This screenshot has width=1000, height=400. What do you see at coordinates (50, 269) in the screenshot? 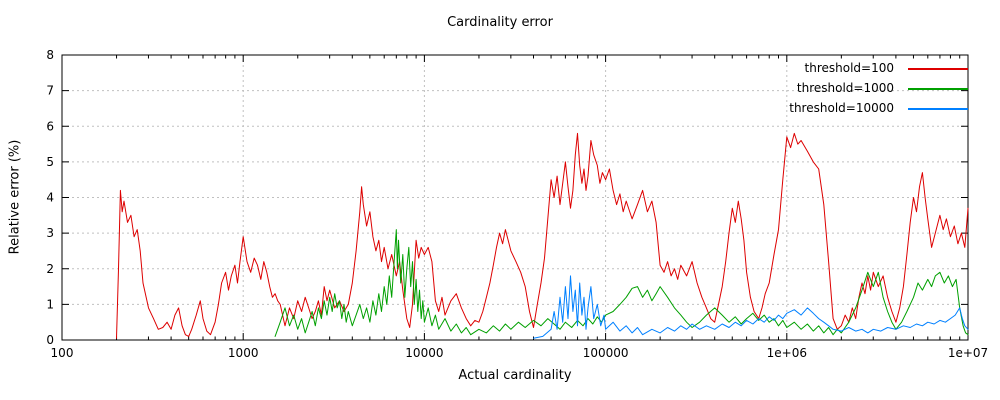
I see `y-tick-label: 2` at bounding box center [50, 269].